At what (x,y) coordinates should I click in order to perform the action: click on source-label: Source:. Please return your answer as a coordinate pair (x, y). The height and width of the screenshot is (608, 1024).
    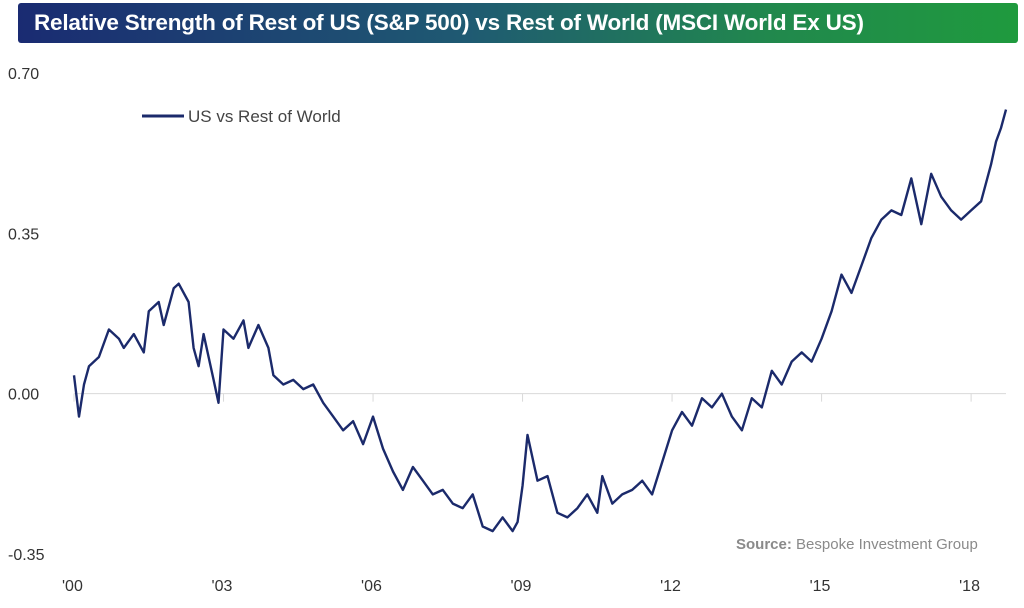
    Looking at the image, I should click on (764, 544).